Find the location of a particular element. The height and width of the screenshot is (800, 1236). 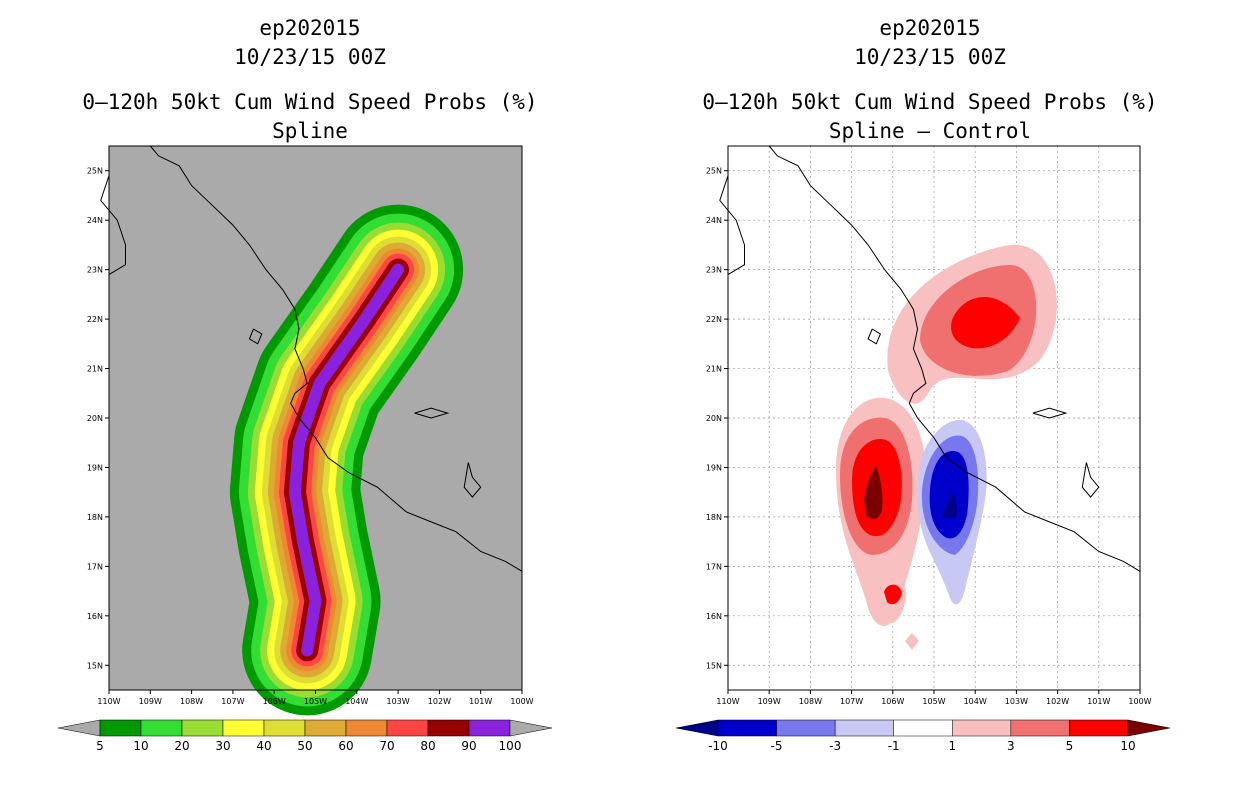

colorbar-label: 3 is located at coordinates (1011, 746).